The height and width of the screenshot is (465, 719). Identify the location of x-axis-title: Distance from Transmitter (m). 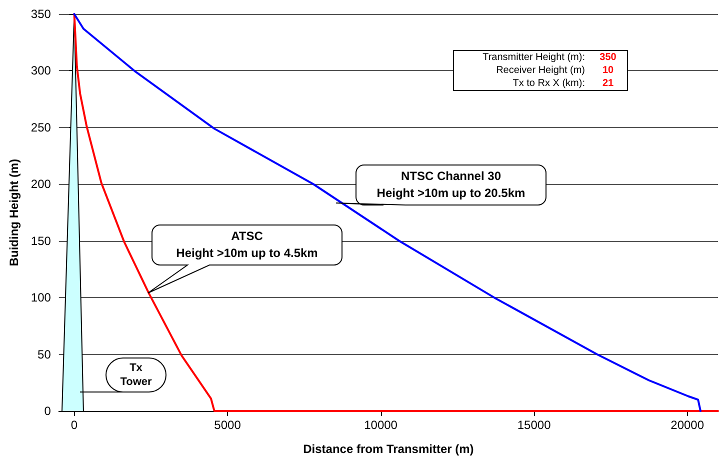
(388, 449).